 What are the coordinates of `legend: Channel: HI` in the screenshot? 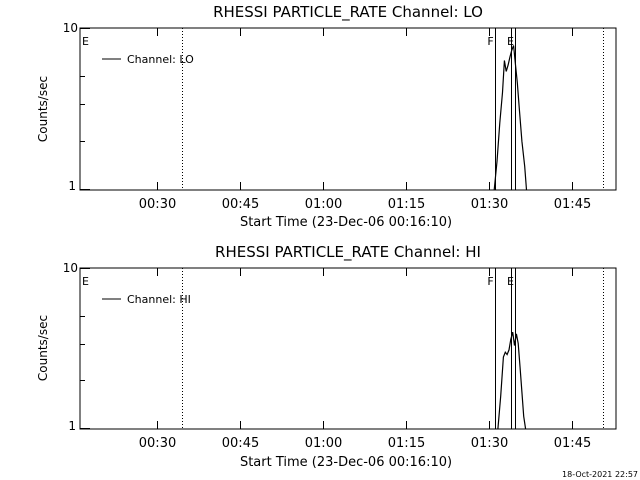 It's located at (146, 299).